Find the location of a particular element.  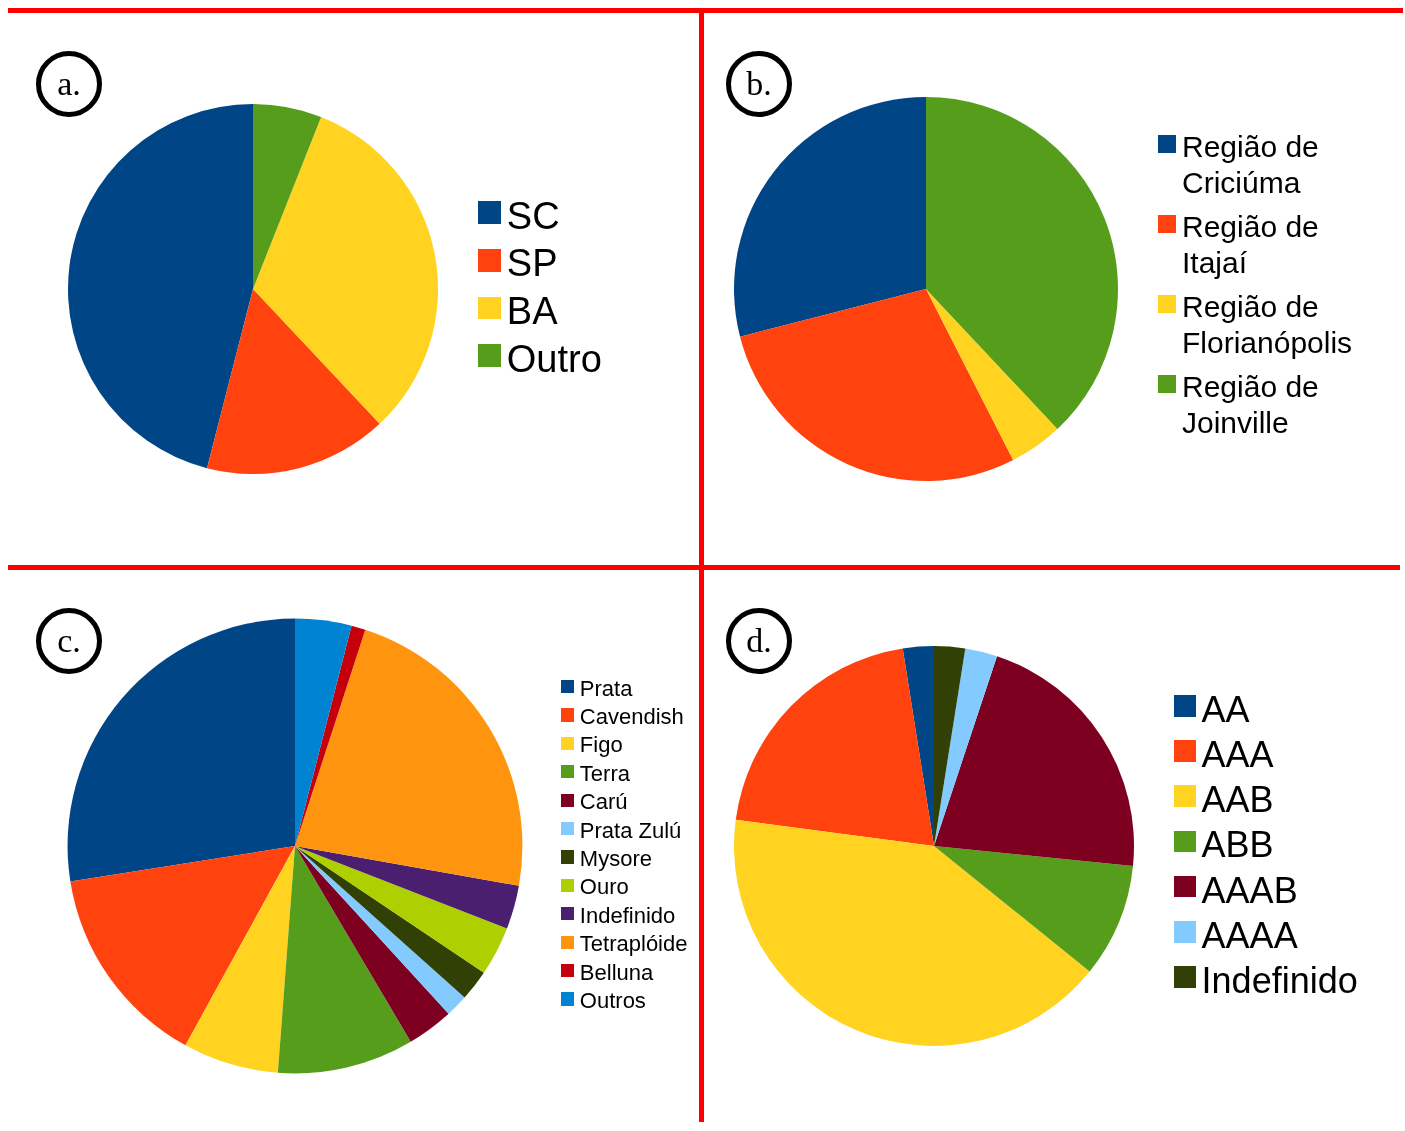

legend-label: Prata Zulú is located at coordinates (630, 830).